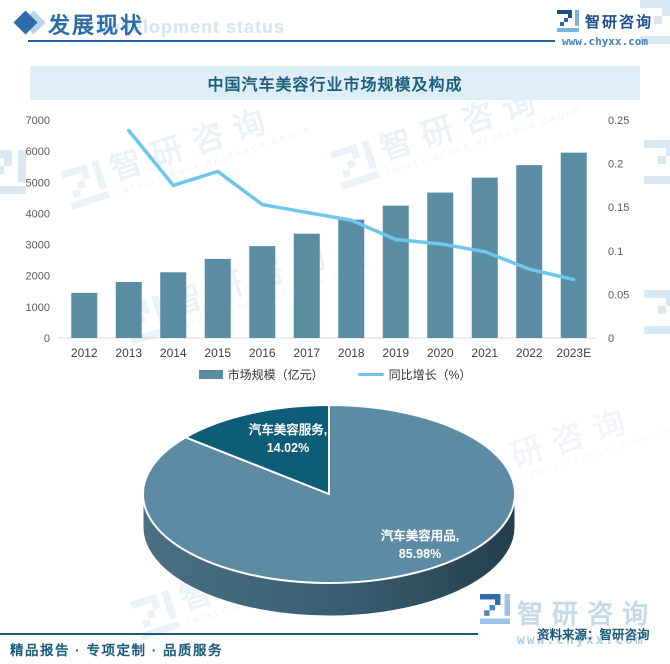 The width and height of the screenshot is (670, 664). I want to click on svg-text: 5000, so click(38, 183).